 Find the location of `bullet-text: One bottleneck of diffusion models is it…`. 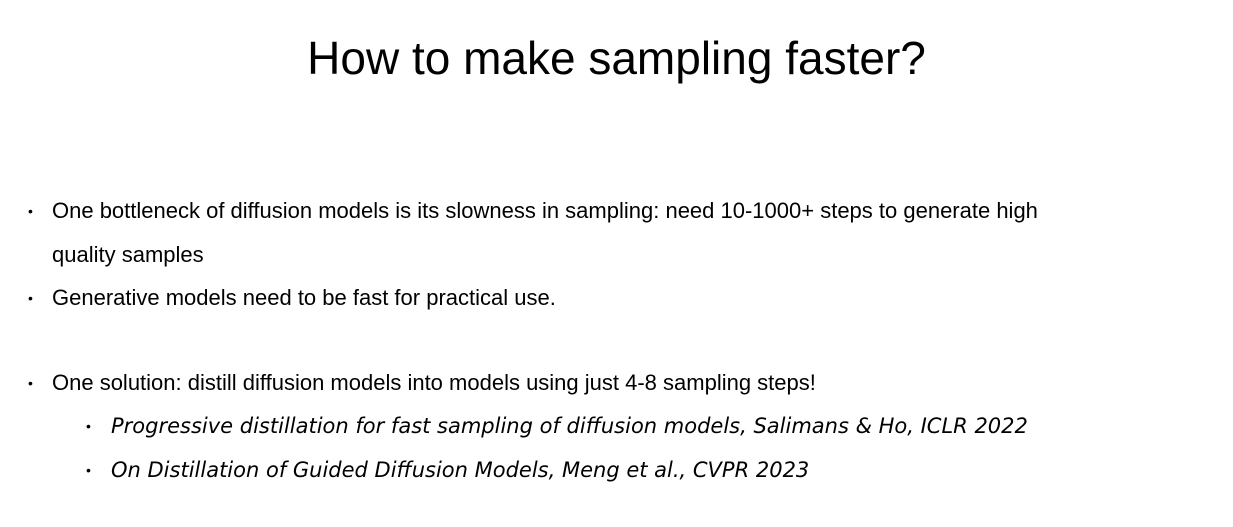

bullet-text: One bottleneck of diffusion models is it… is located at coordinates (545, 210).